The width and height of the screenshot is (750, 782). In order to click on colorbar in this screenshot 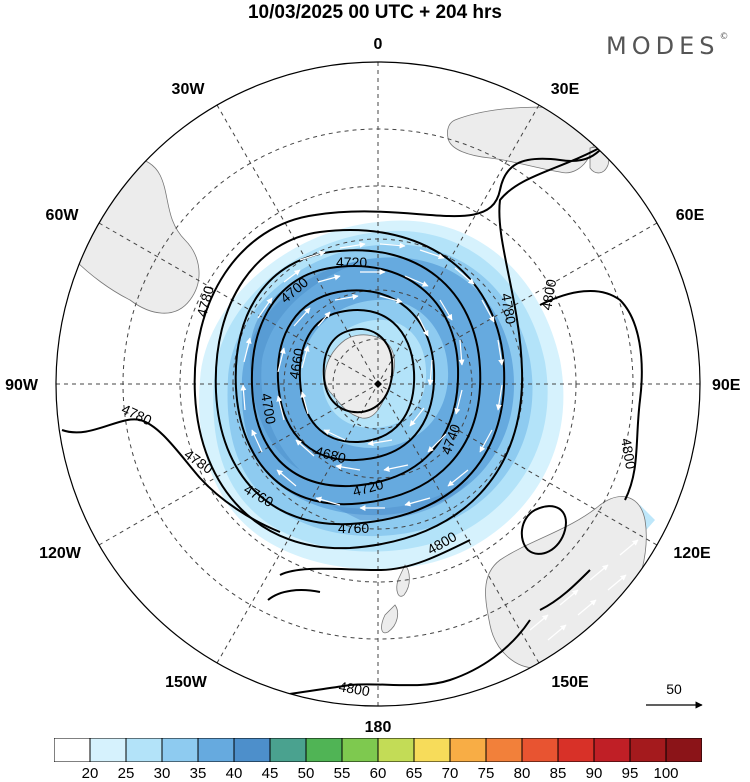, I will do `click(378, 750)`.